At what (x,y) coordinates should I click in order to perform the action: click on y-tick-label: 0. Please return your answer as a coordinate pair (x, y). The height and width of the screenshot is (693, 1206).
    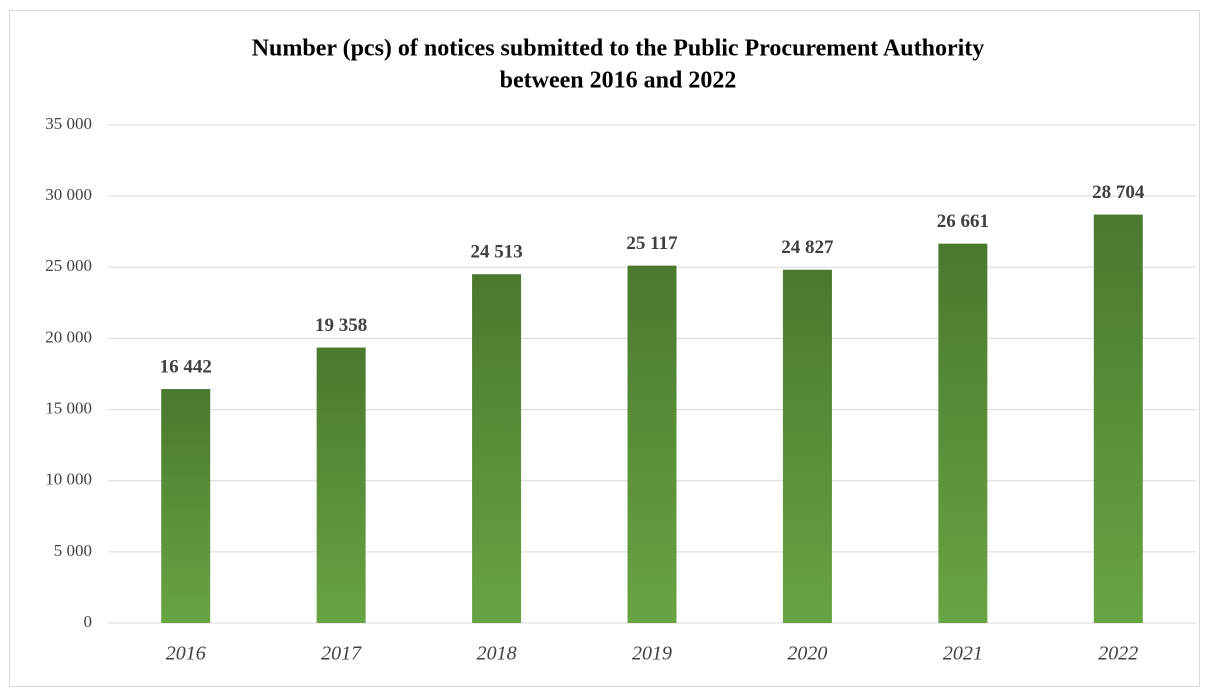
    Looking at the image, I should click on (88, 621).